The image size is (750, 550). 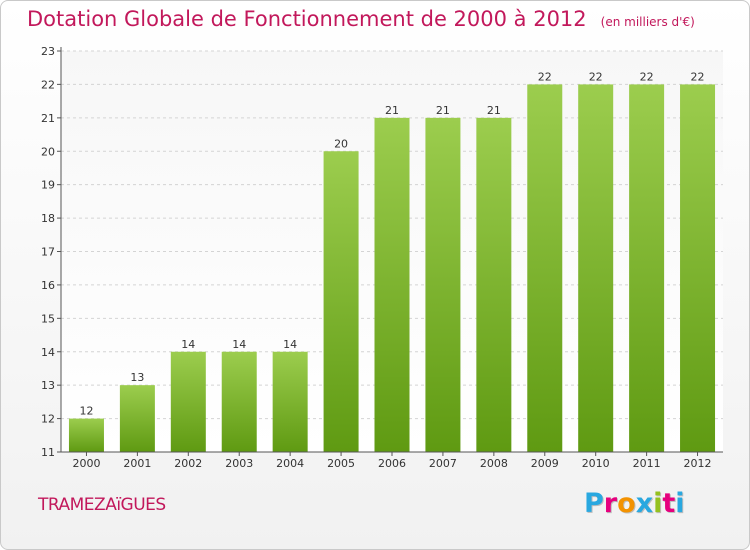 I want to click on value-label-2004: 14, so click(x=290, y=344).